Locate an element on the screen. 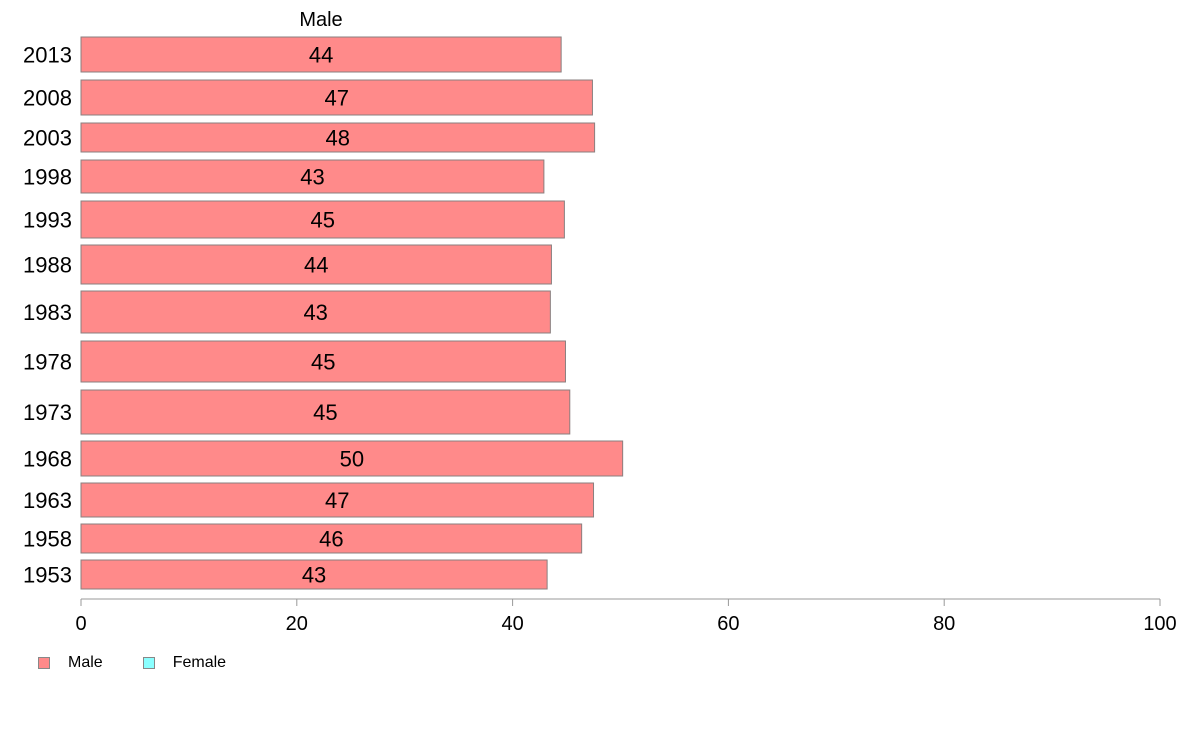  bar-2008 is located at coordinates (336, 97).